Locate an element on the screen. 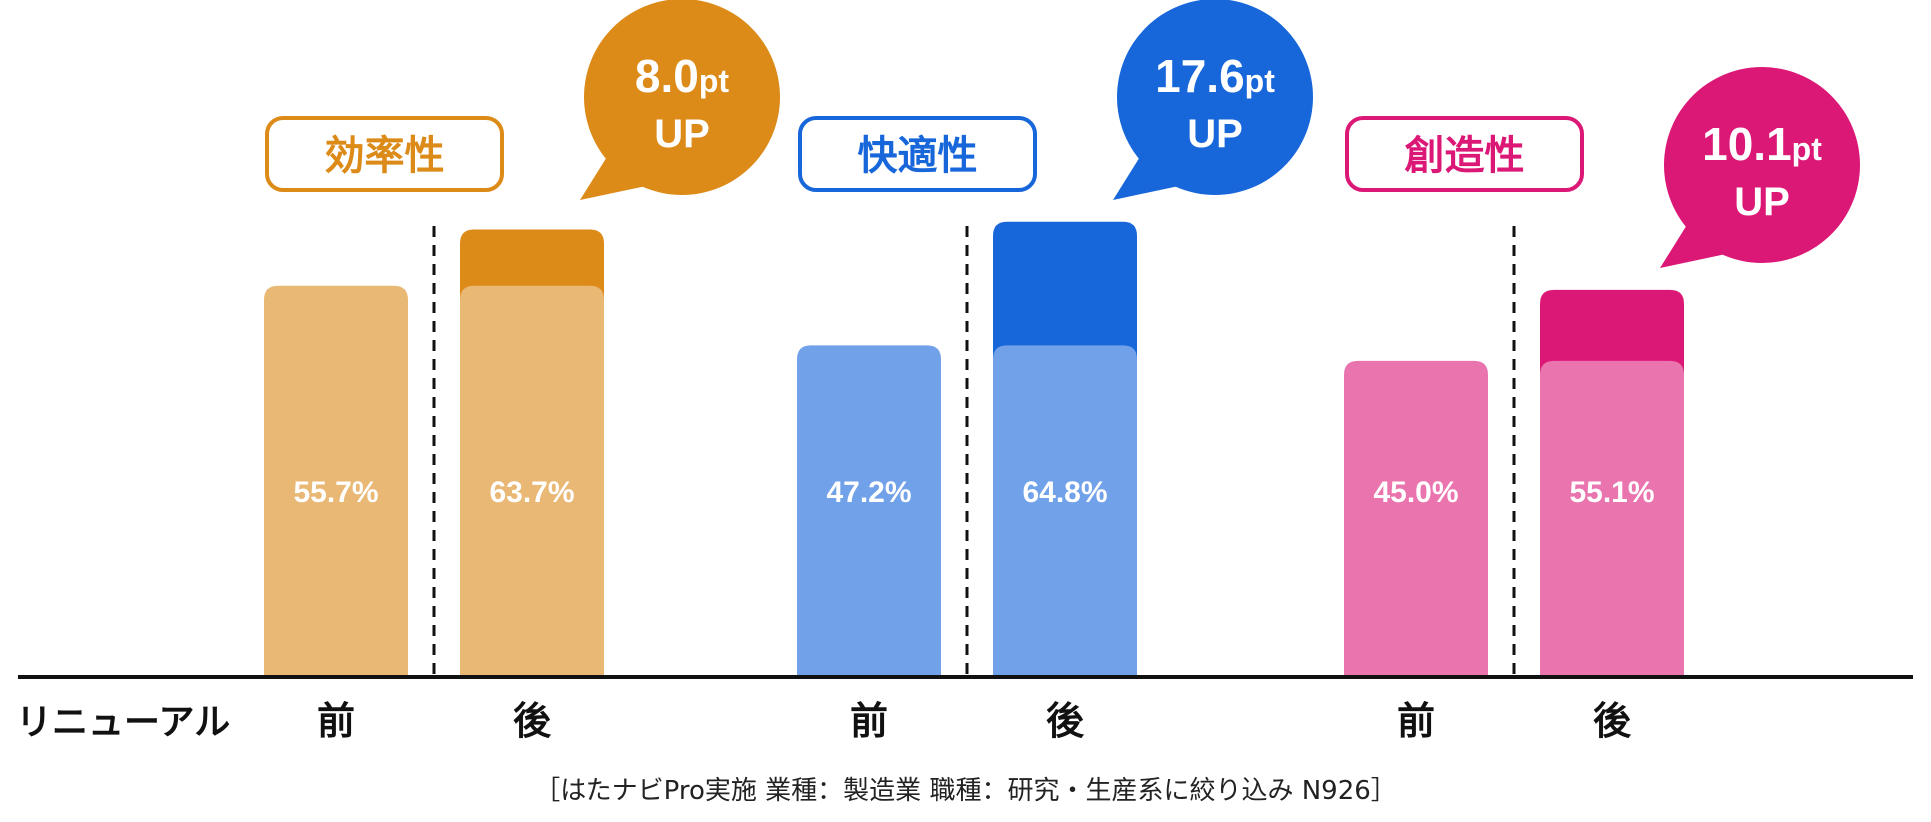 The width and height of the screenshot is (1931, 822). data-label-before: 47.2% is located at coordinates (868, 492).